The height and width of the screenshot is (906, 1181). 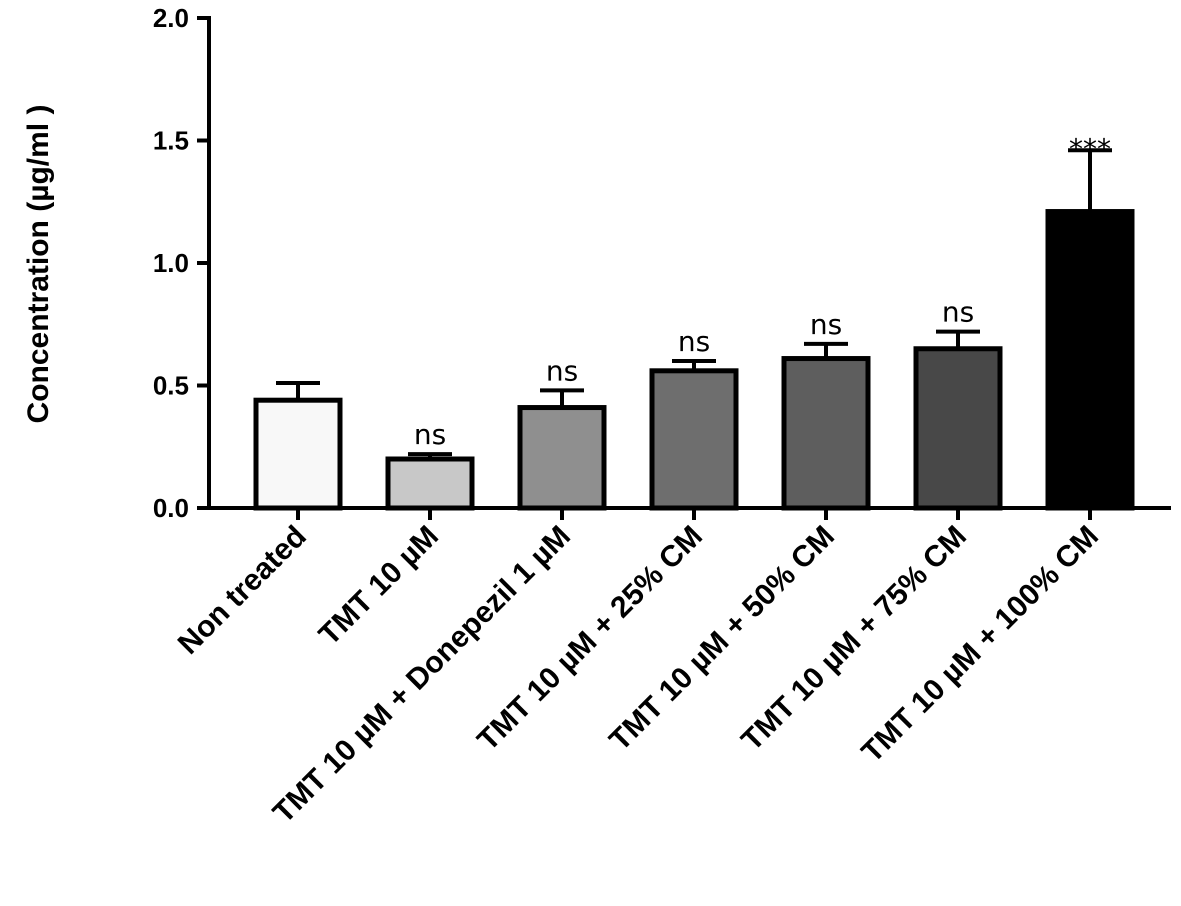 I want to click on significance-label: ***, so click(x=1090, y=148).